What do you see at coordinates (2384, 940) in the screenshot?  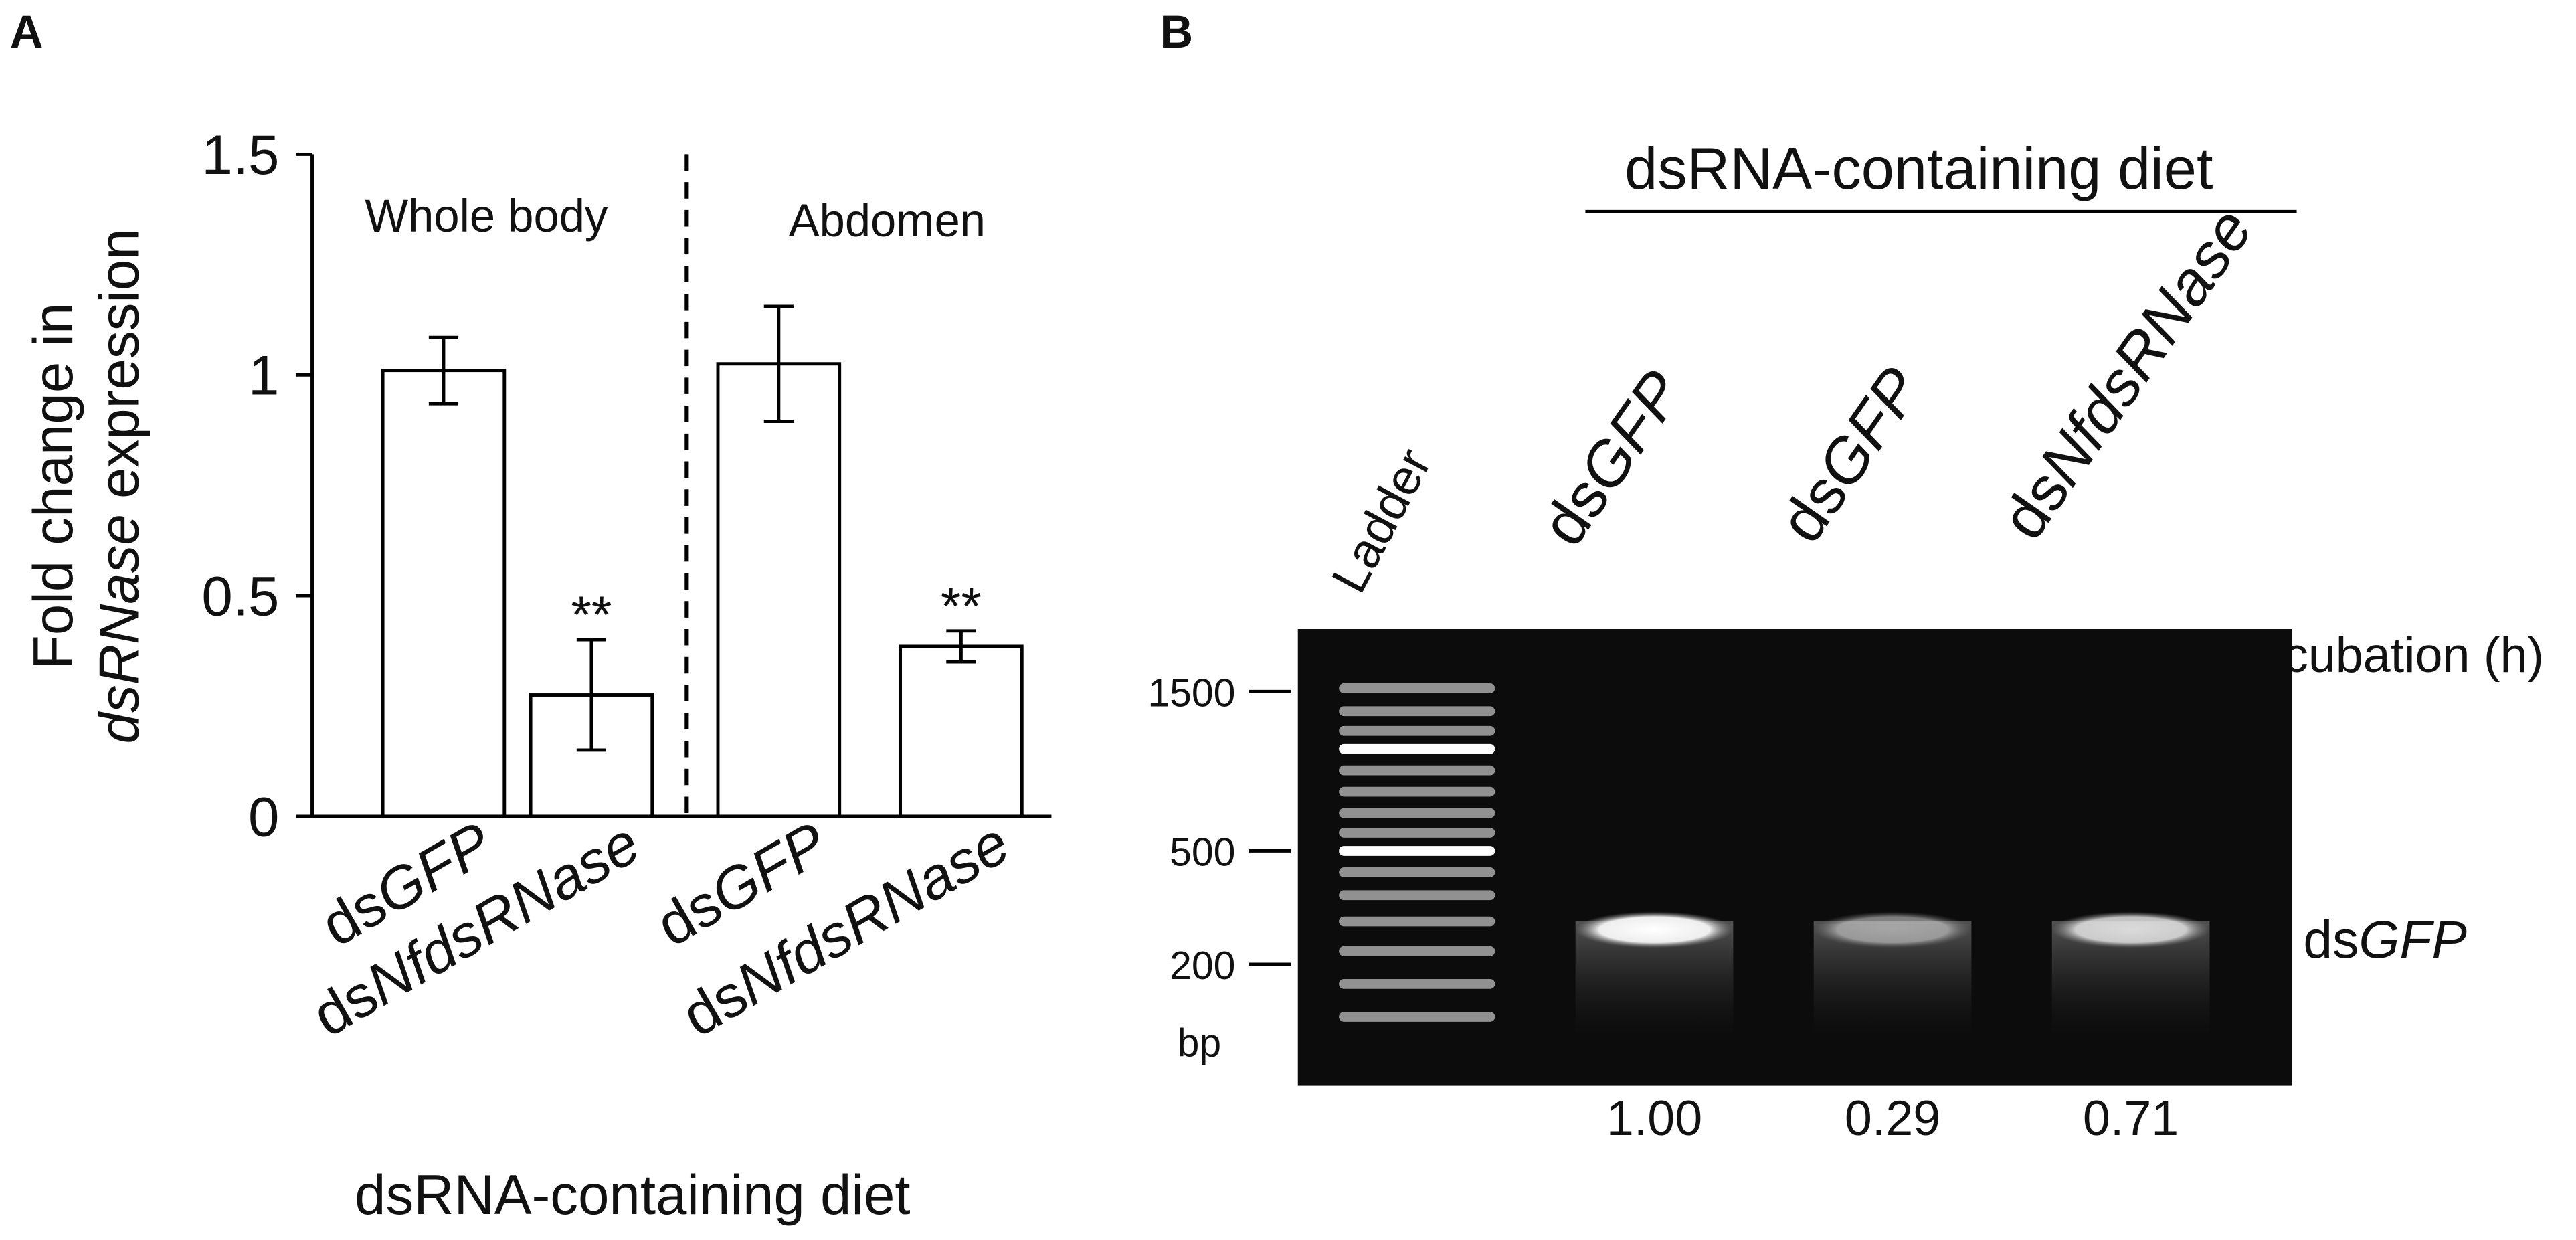 I see `band-label: dsGFP` at bounding box center [2384, 940].